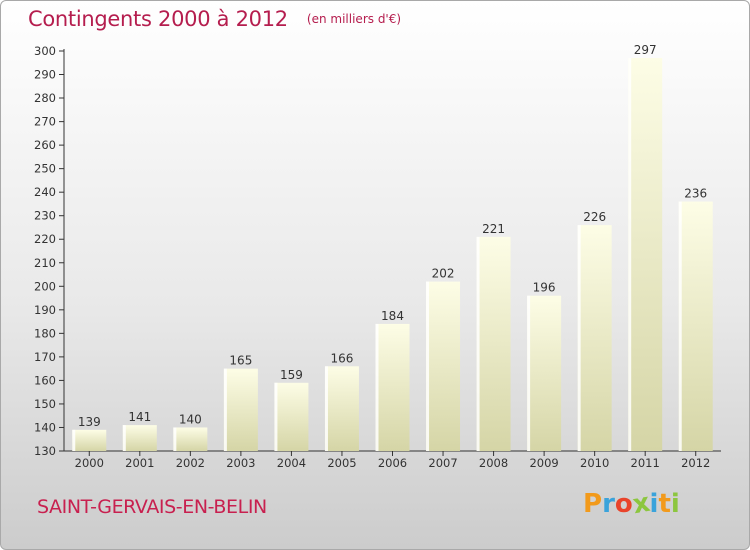 The image size is (750, 550). What do you see at coordinates (240, 463) in the screenshot?
I see `x-tick-label: 2003` at bounding box center [240, 463].